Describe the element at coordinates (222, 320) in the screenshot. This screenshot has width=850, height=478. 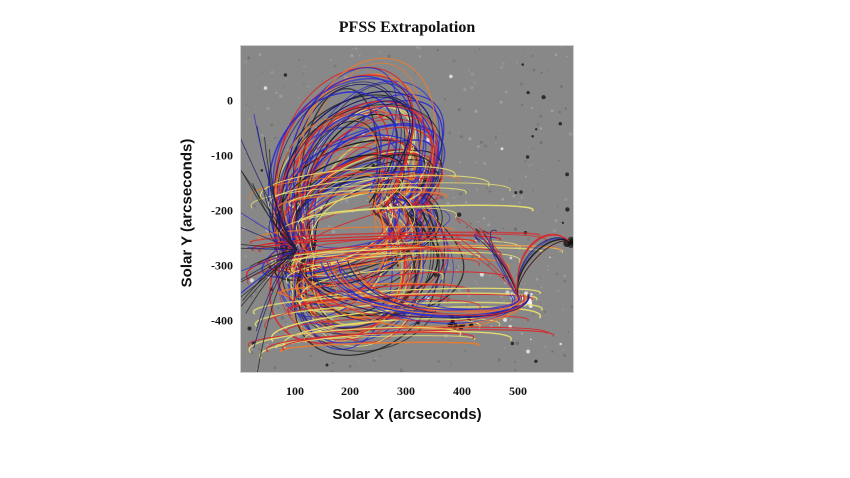
I see `y-tick-minus-400: -400` at that location.